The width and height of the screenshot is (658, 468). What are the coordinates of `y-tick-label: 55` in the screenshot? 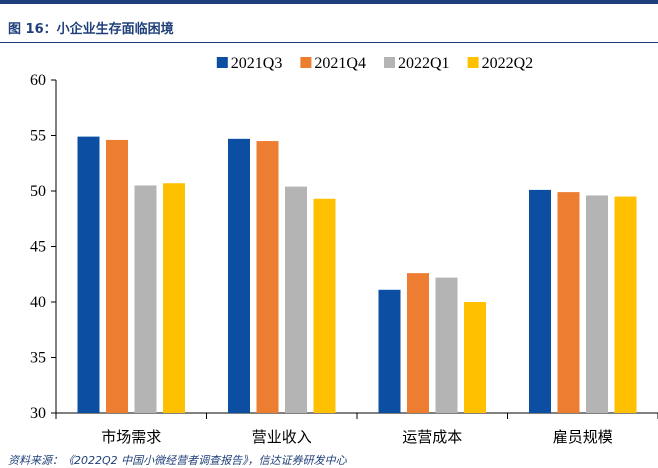 It's located at (38, 136).